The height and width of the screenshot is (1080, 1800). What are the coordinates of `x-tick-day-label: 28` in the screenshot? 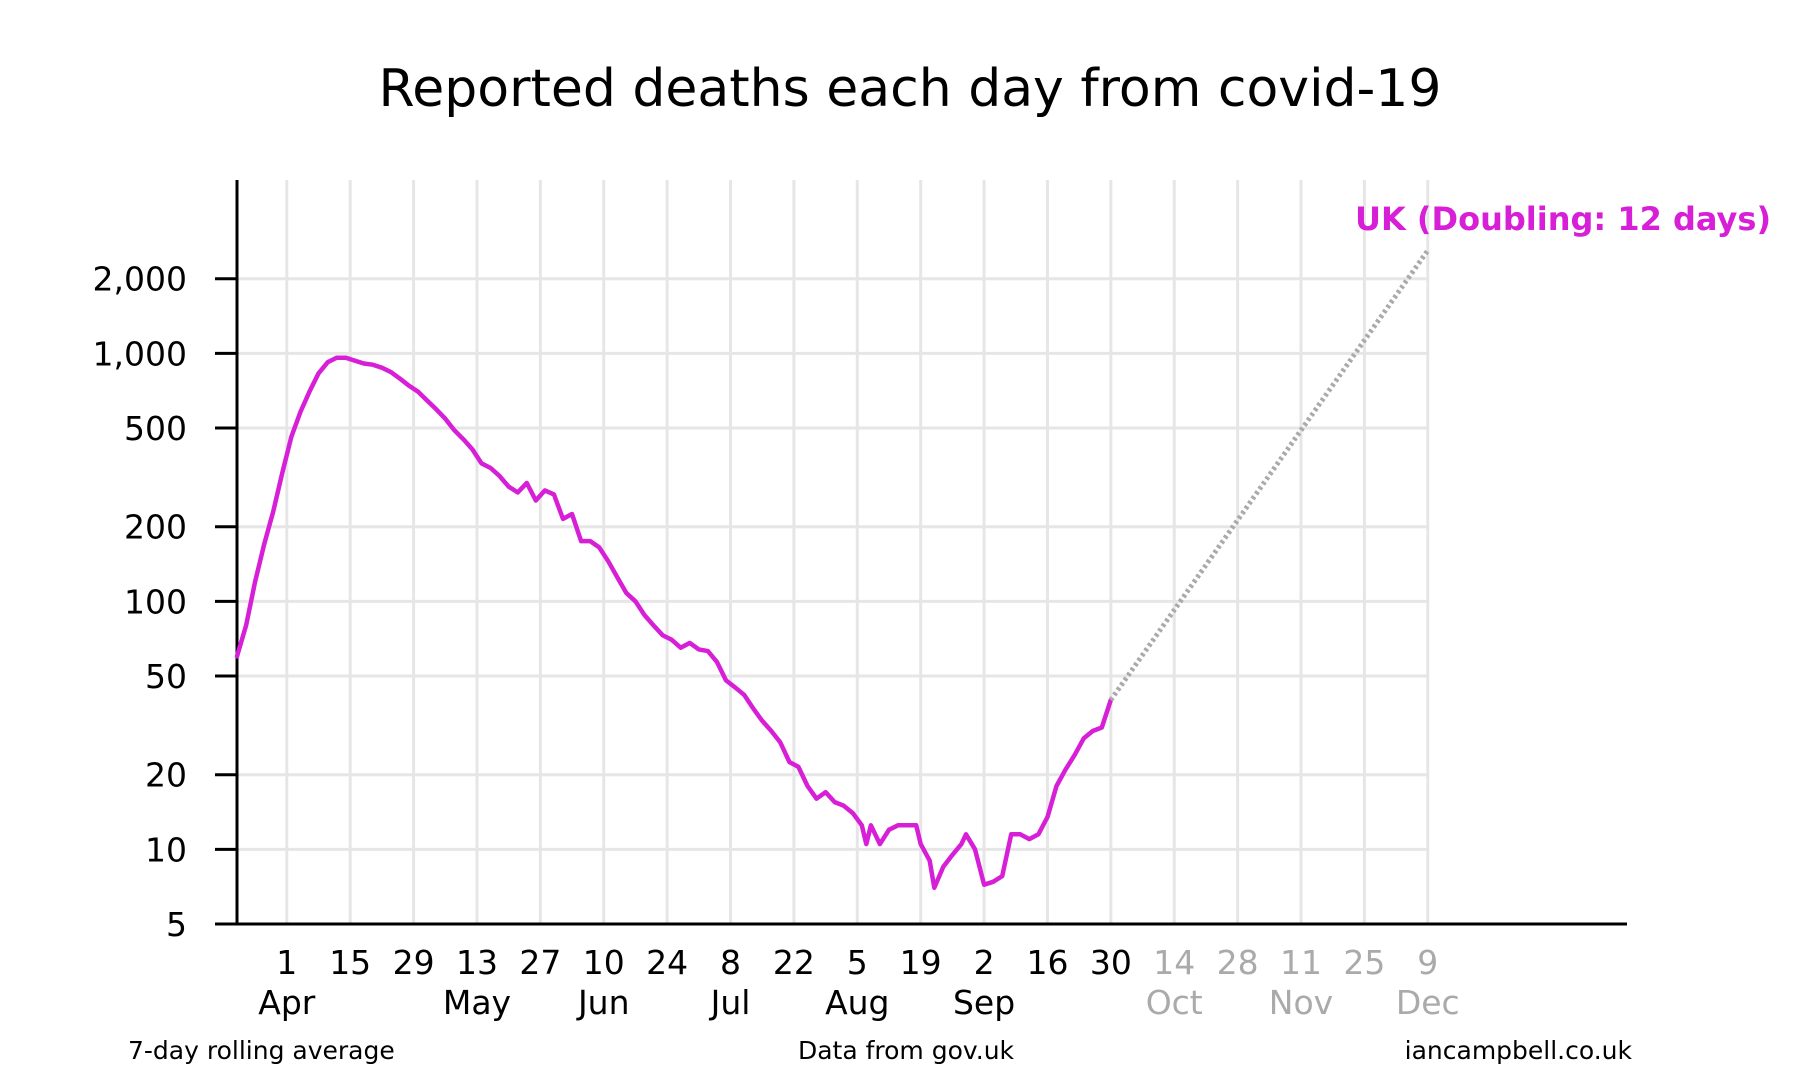 It's located at (1238, 962).